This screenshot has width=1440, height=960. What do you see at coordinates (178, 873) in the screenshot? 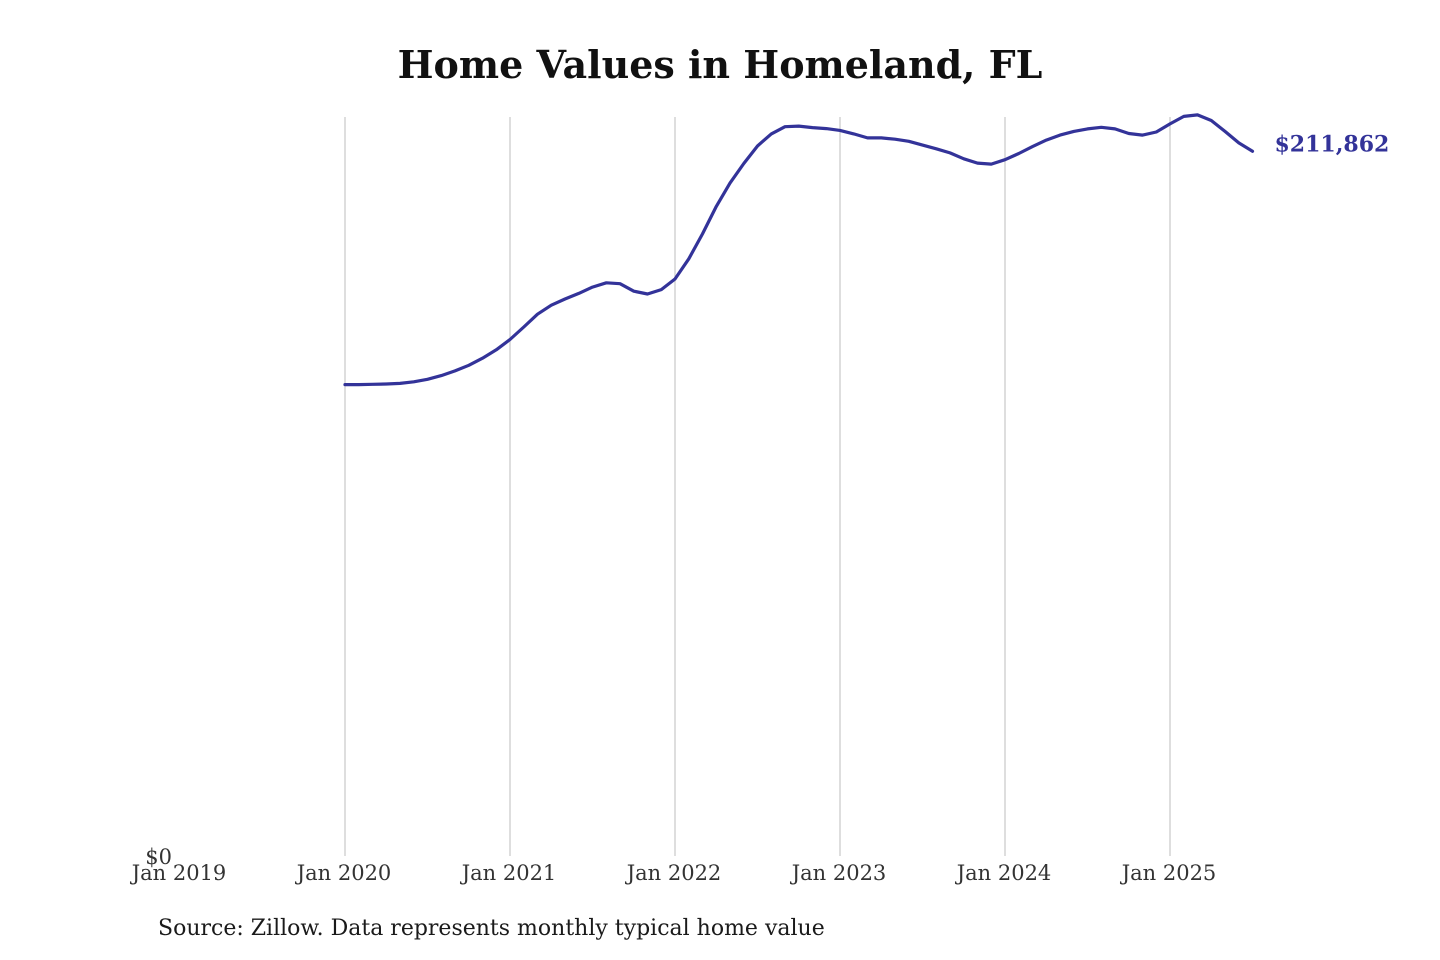
I see `x-tick-label: Jan 2019` at bounding box center [178, 873].